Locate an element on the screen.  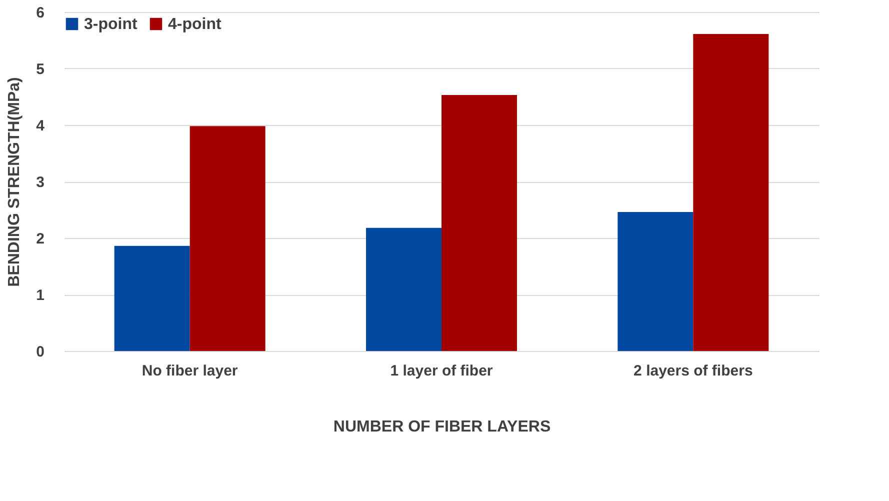
y-tick-label: 2 is located at coordinates (40, 239).